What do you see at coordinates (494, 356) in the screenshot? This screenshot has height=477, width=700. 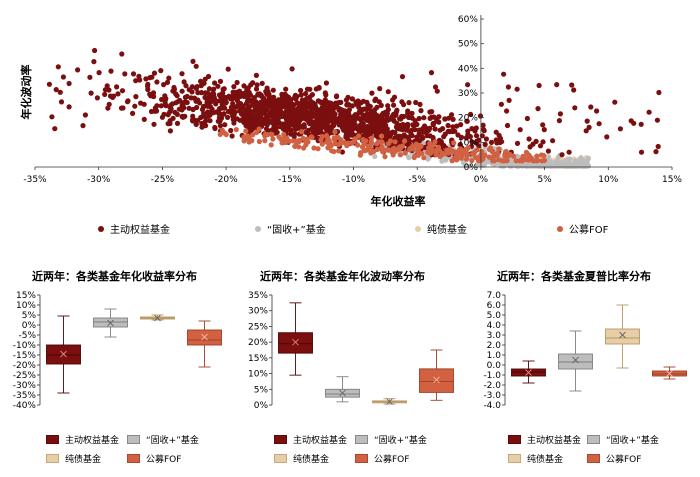 I see `box-y-tick-label: 1.0` at bounding box center [494, 356].